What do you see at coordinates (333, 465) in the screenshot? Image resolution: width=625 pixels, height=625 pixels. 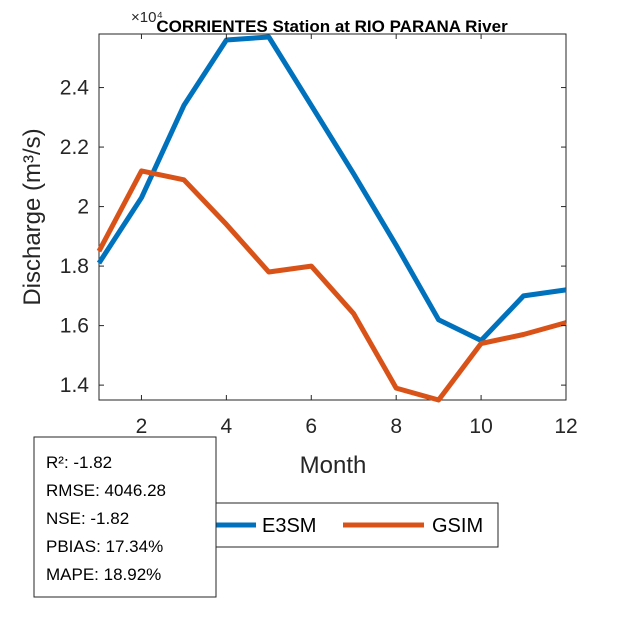 I see `x-axis-label: Month` at bounding box center [333, 465].